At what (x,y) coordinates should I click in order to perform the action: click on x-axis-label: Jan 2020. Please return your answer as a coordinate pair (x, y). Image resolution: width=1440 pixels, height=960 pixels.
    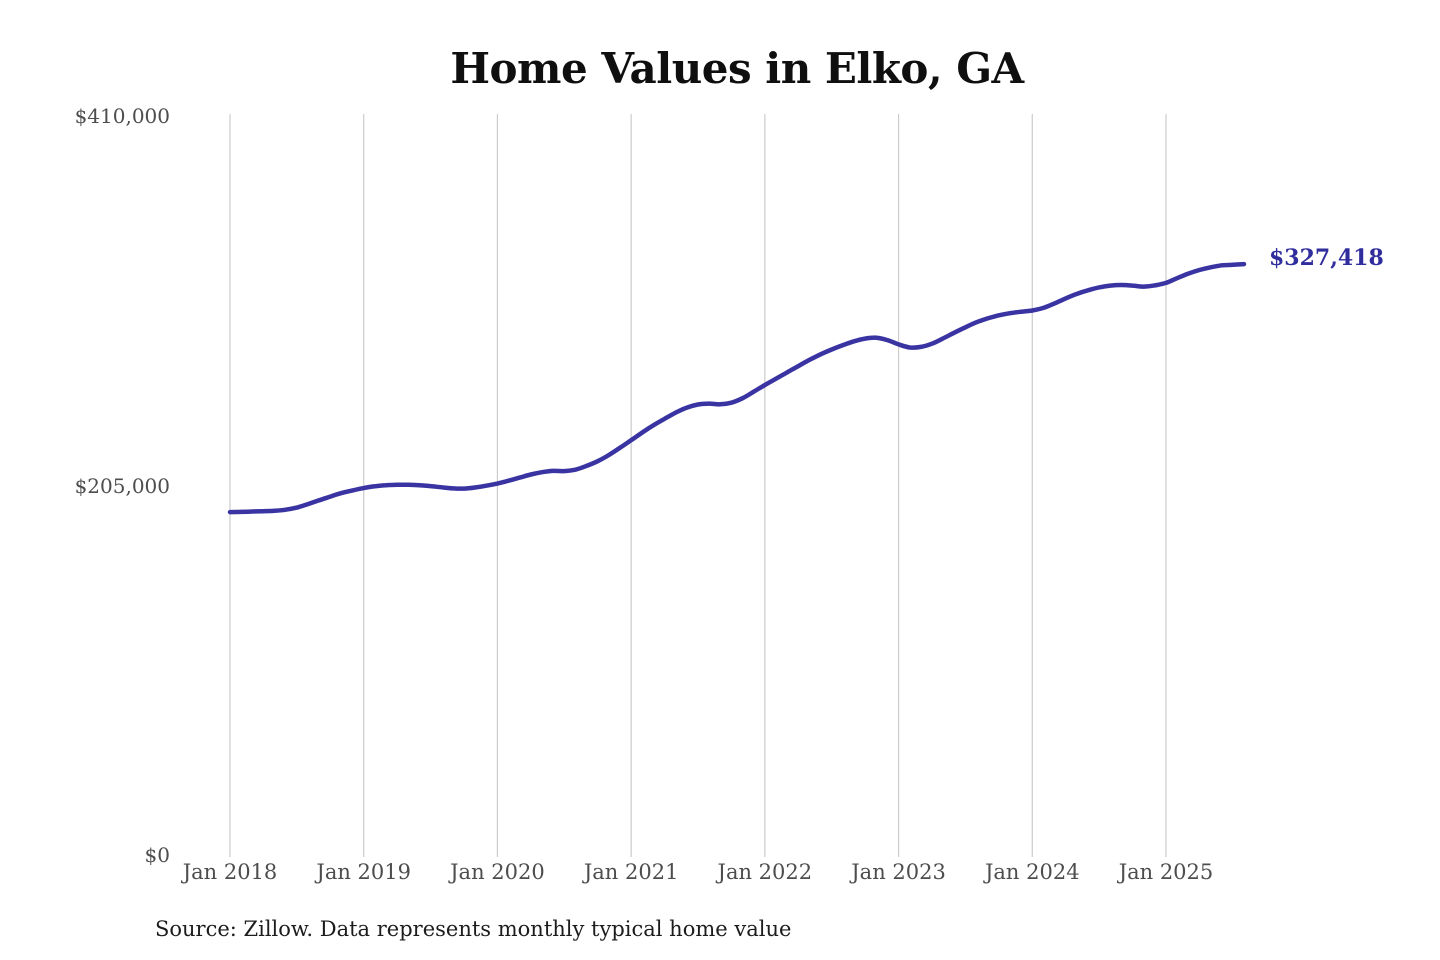
    Looking at the image, I should click on (497, 872).